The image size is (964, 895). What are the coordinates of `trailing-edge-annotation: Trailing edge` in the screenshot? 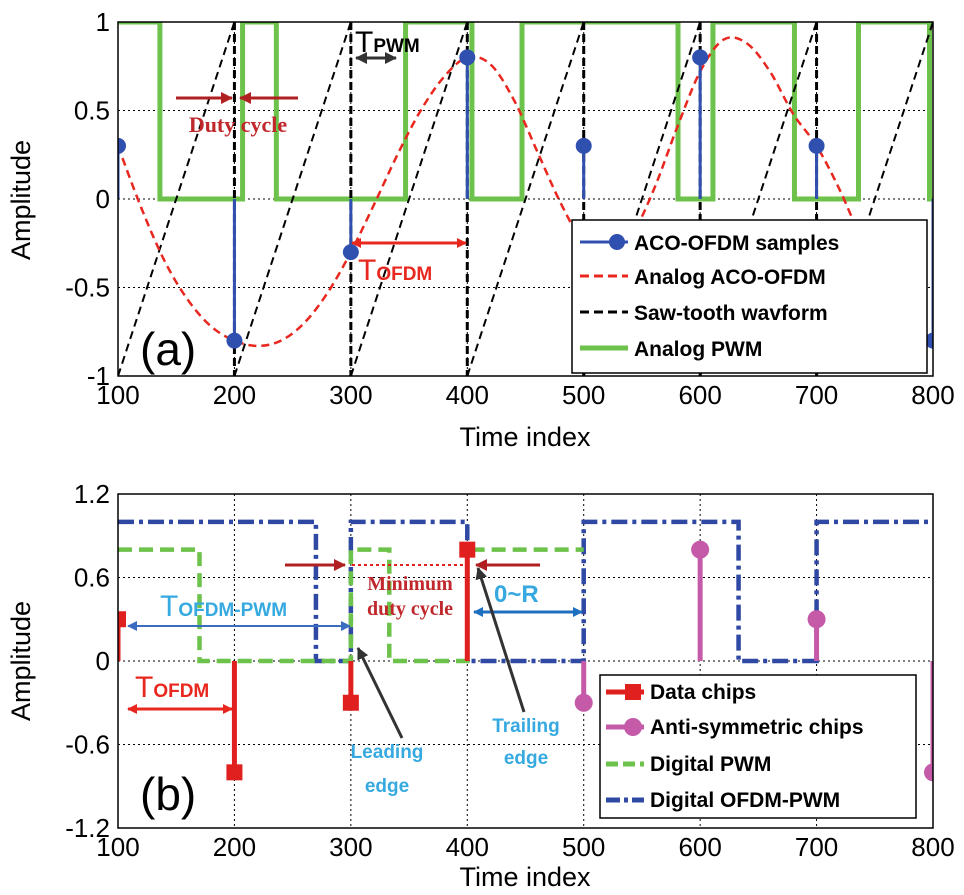 It's located at (517, 668).